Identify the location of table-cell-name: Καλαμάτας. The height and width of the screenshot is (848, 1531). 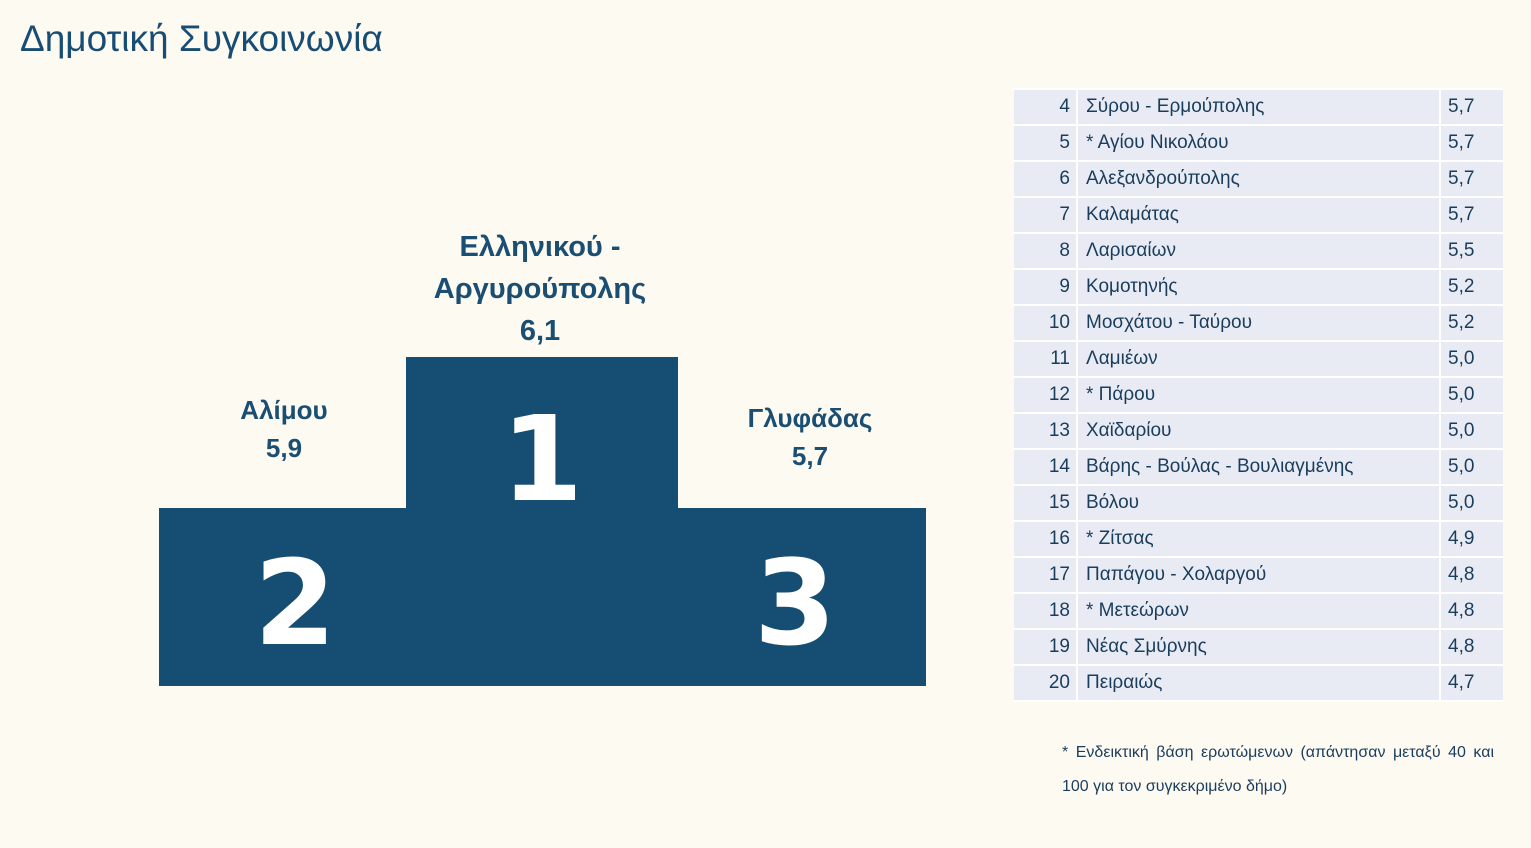
(1259, 215).